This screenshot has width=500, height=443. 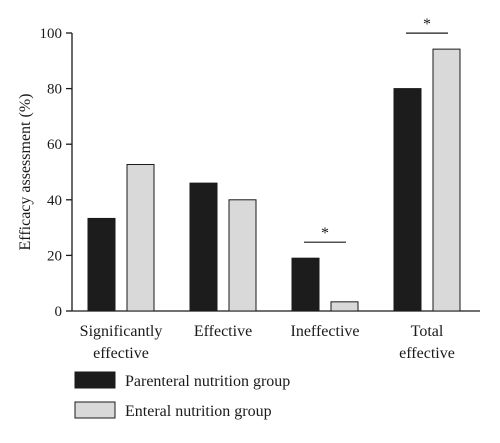 I want to click on x-category-label: Total, so click(x=427, y=331).